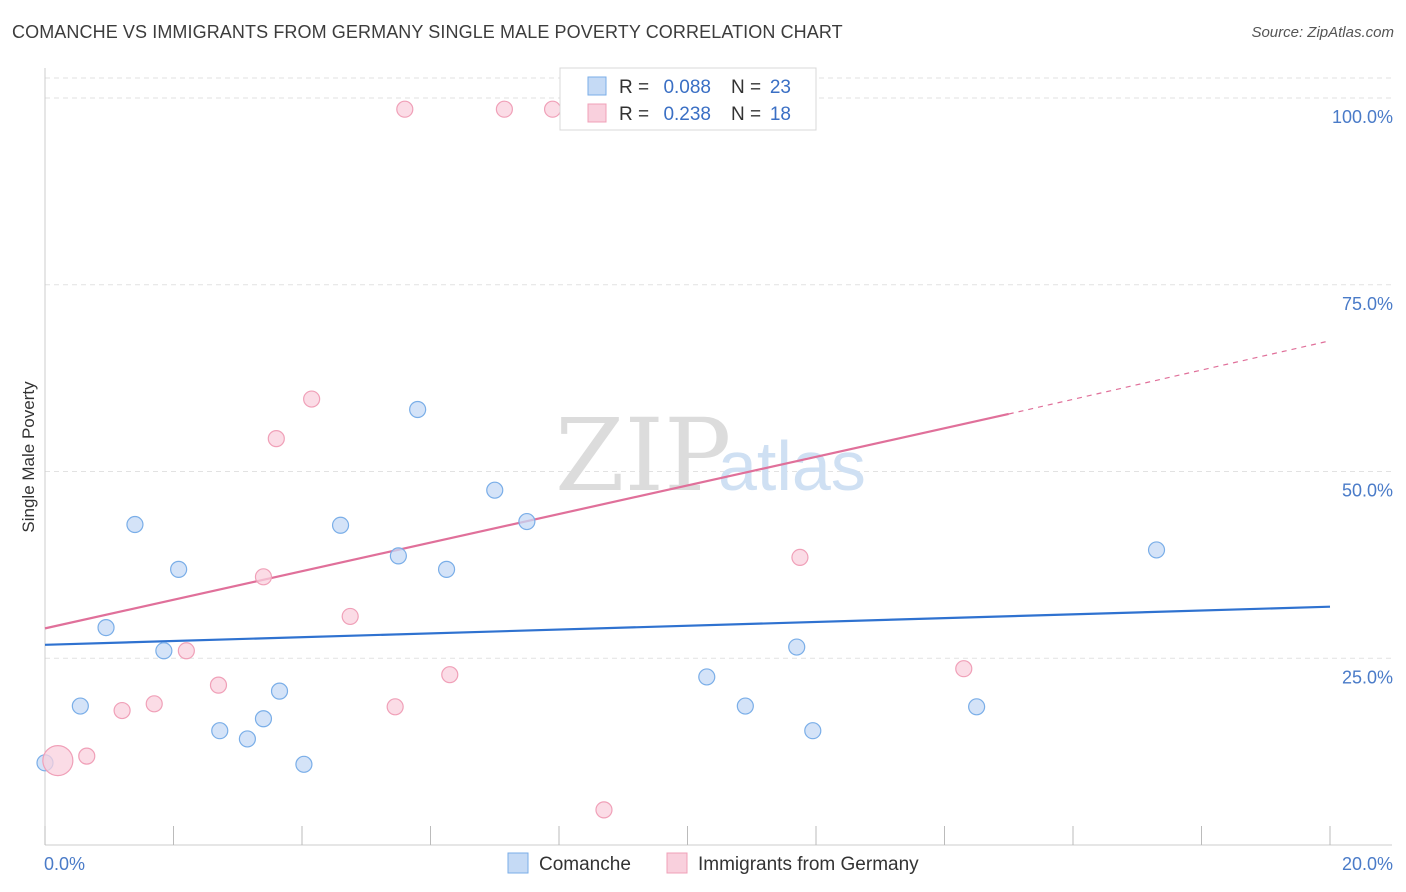 The image size is (1406, 892). Describe the element at coordinates (1367, 677) in the screenshot. I see `y-tick-label-0: 25.0%` at that location.